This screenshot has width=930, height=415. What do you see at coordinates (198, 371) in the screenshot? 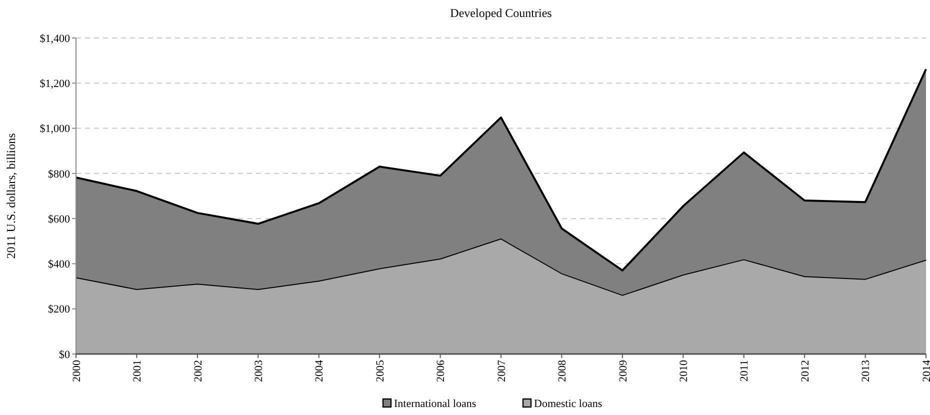
I see `x-tick-label: 2002` at bounding box center [198, 371].